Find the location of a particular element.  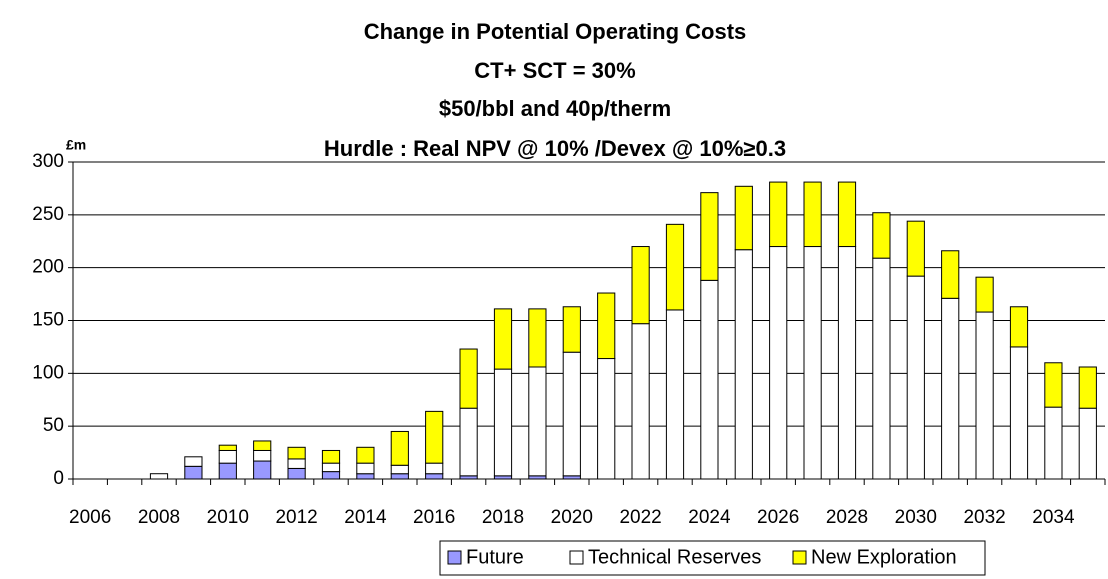

x-tick-label: 2012 is located at coordinates (296, 517).